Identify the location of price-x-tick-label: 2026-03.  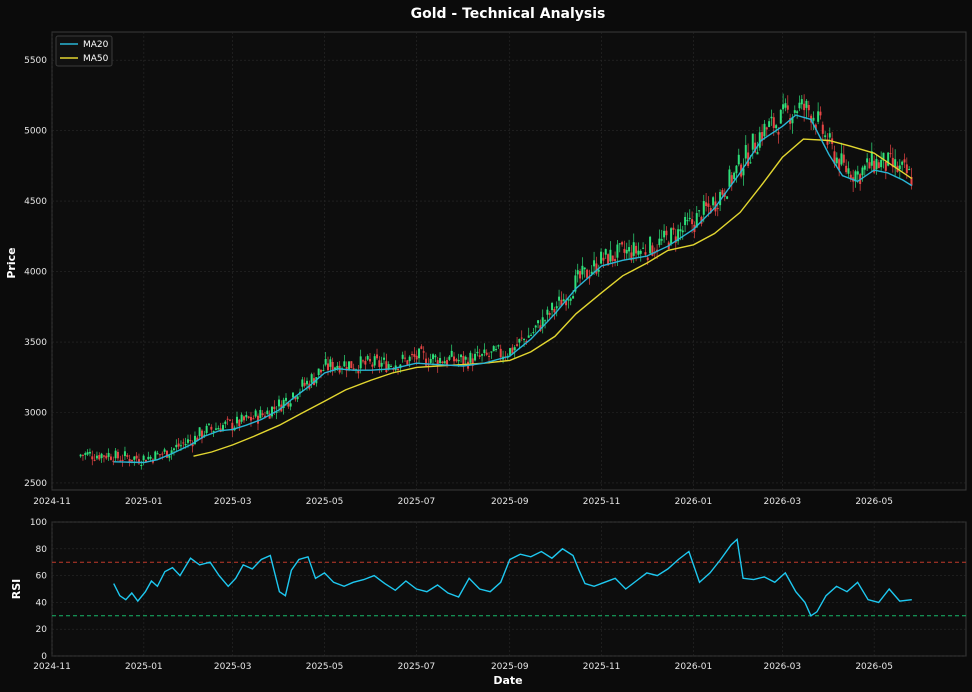
(782, 502).